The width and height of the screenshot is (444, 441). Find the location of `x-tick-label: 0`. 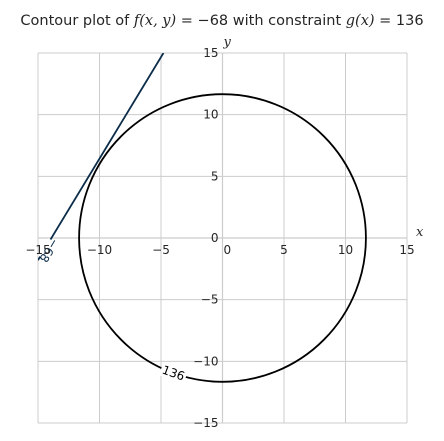

x-tick-label: 0 is located at coordinates (228, 250).